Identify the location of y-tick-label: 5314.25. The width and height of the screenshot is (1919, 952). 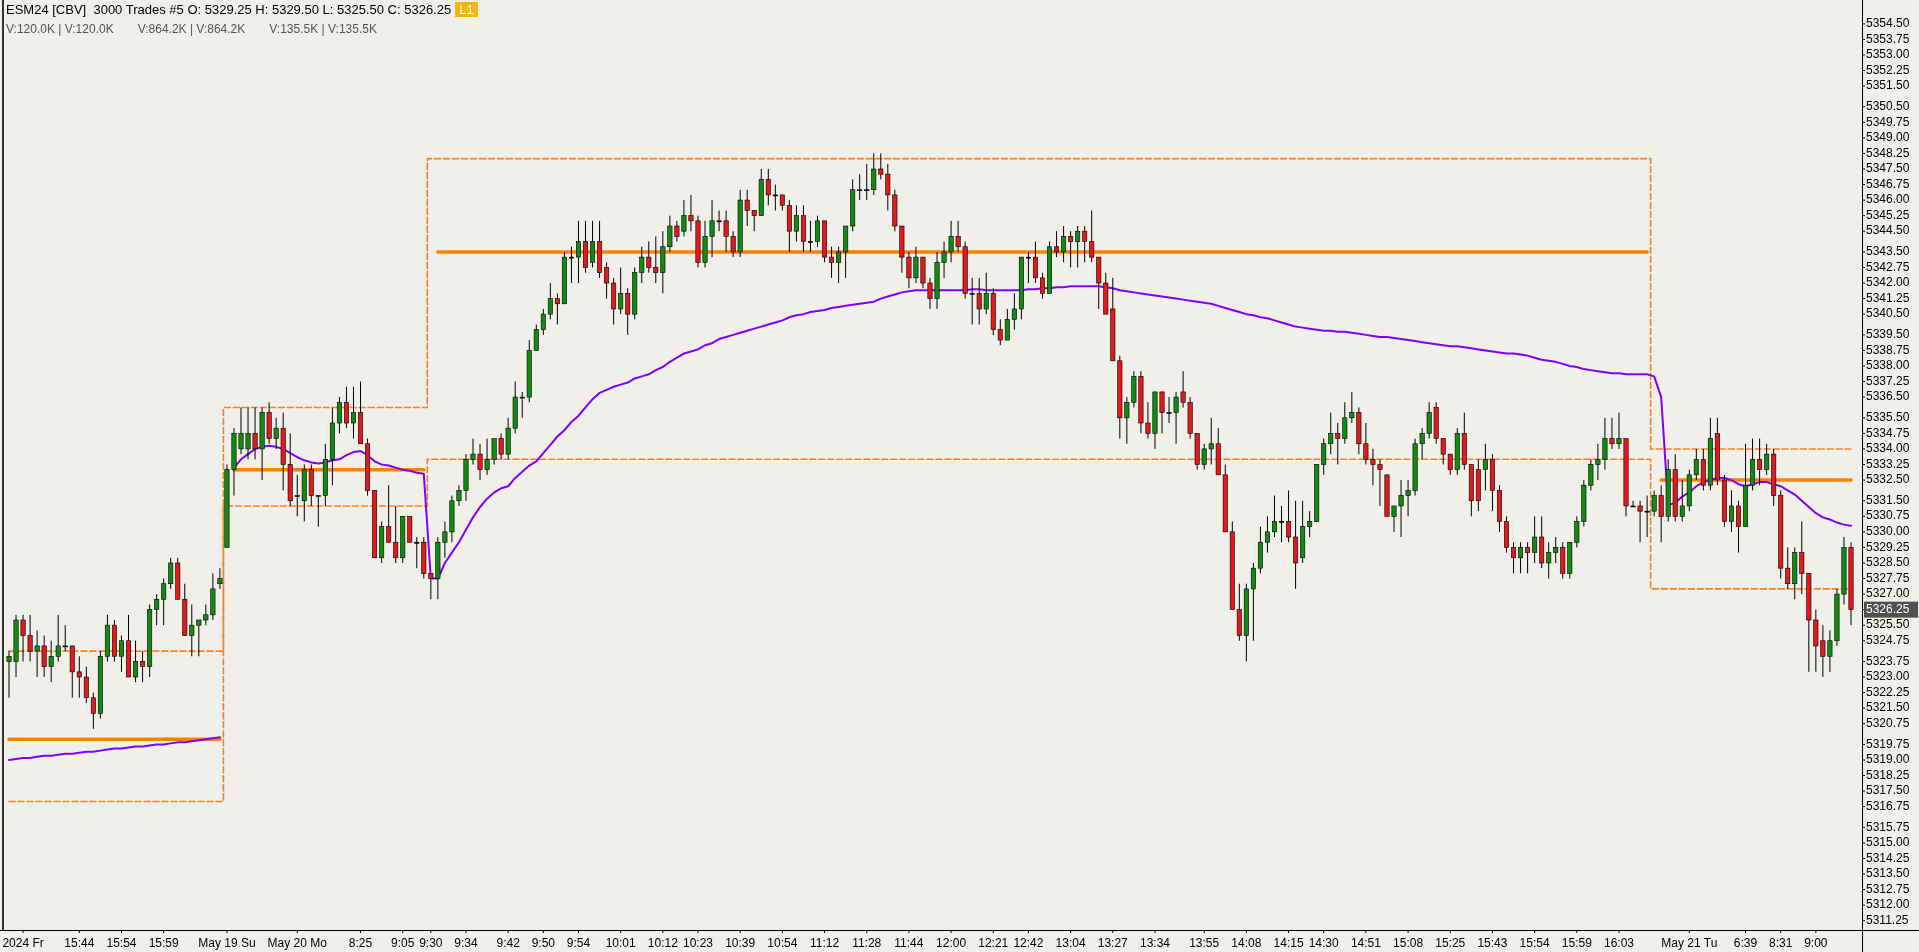
(1888, 857).